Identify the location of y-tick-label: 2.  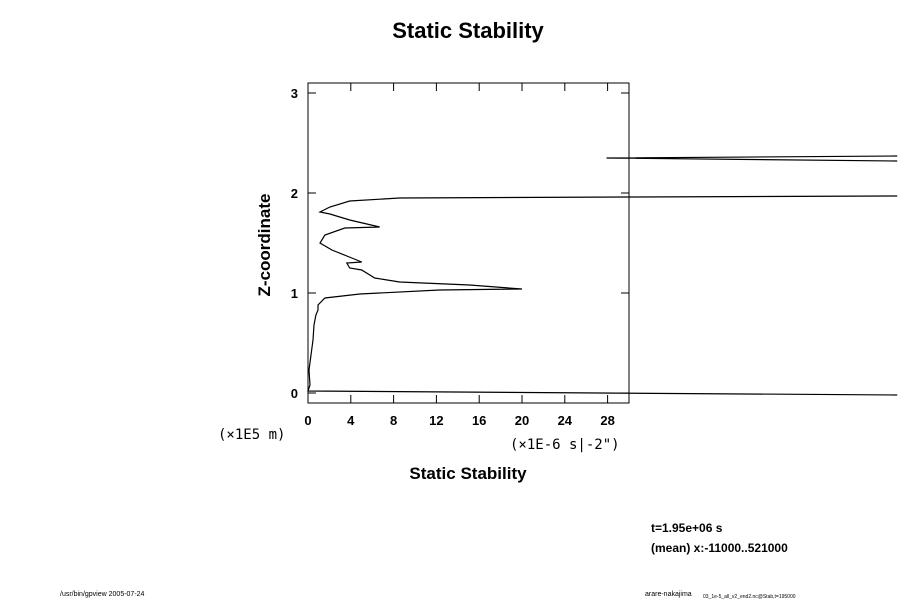
(294, 193).